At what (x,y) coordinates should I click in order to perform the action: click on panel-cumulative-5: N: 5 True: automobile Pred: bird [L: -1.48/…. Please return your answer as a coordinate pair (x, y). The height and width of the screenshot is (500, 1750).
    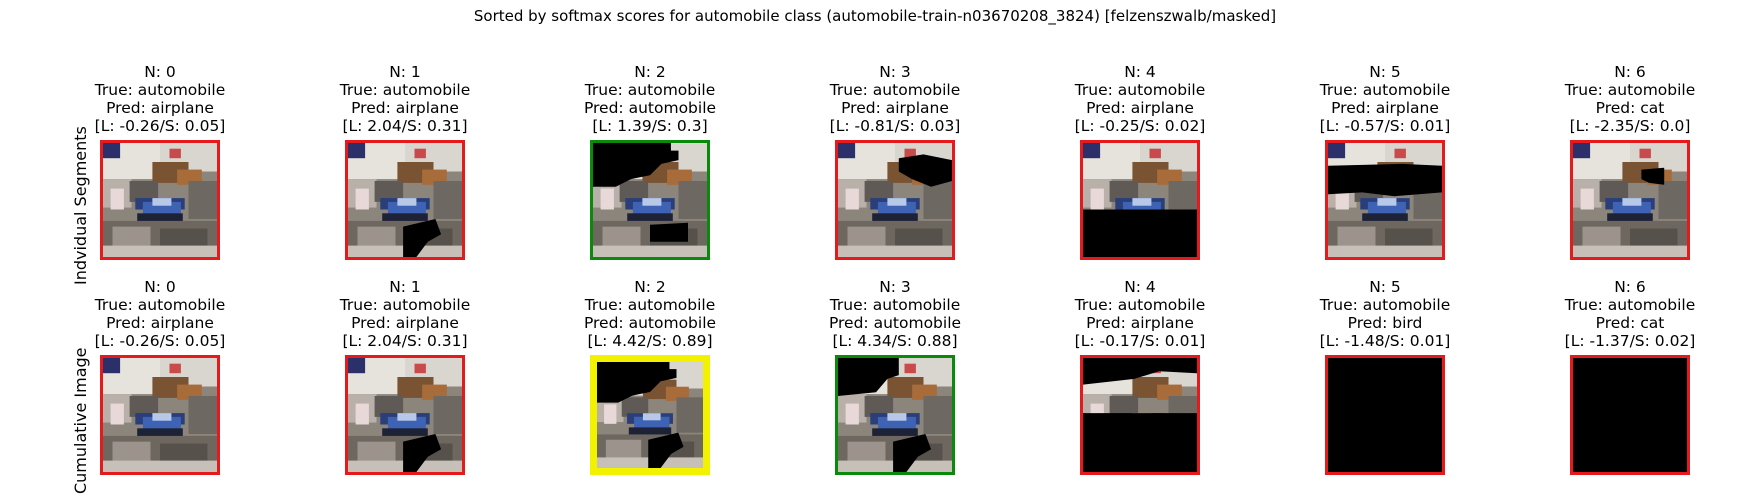
    Looking at the image, I should click on (1385, 376).